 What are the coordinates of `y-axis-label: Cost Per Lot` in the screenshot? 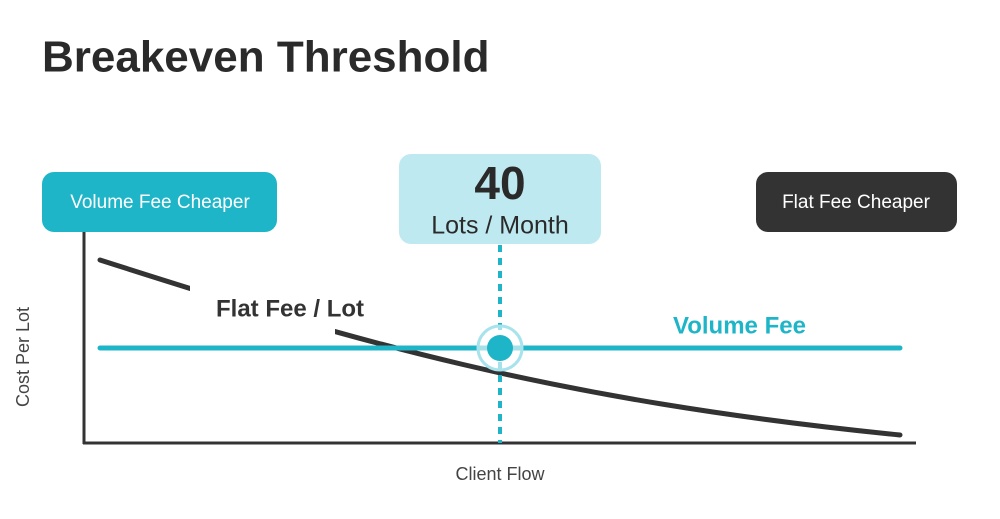 It's located at (23, 357).